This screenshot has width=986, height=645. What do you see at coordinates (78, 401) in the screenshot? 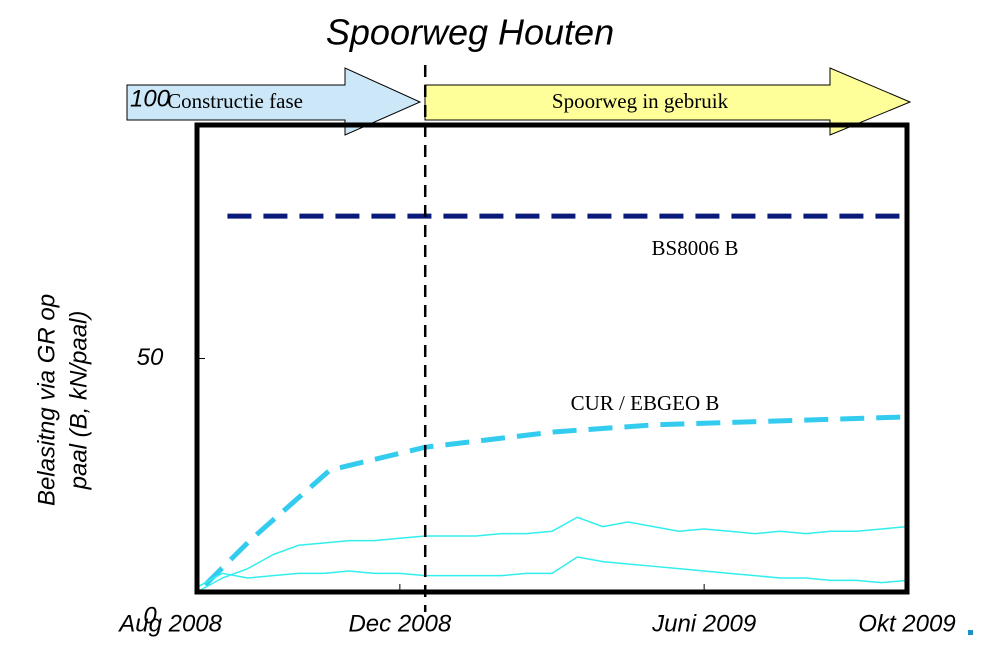
I see `y-axis-label: paal (B, kN/paal)` at bounding box center [78, 401].